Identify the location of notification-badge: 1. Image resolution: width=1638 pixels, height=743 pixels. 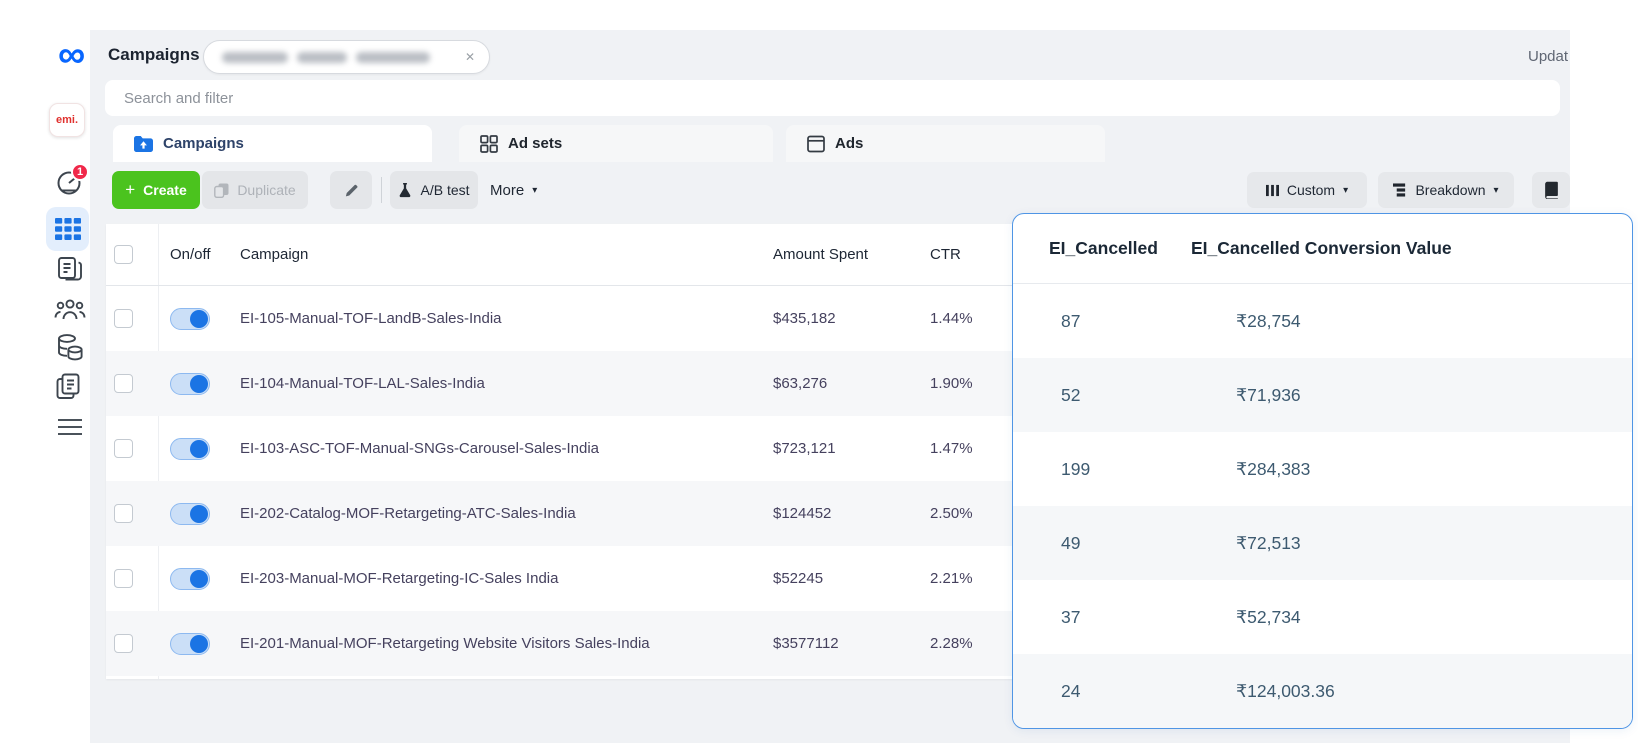
(80, 172).